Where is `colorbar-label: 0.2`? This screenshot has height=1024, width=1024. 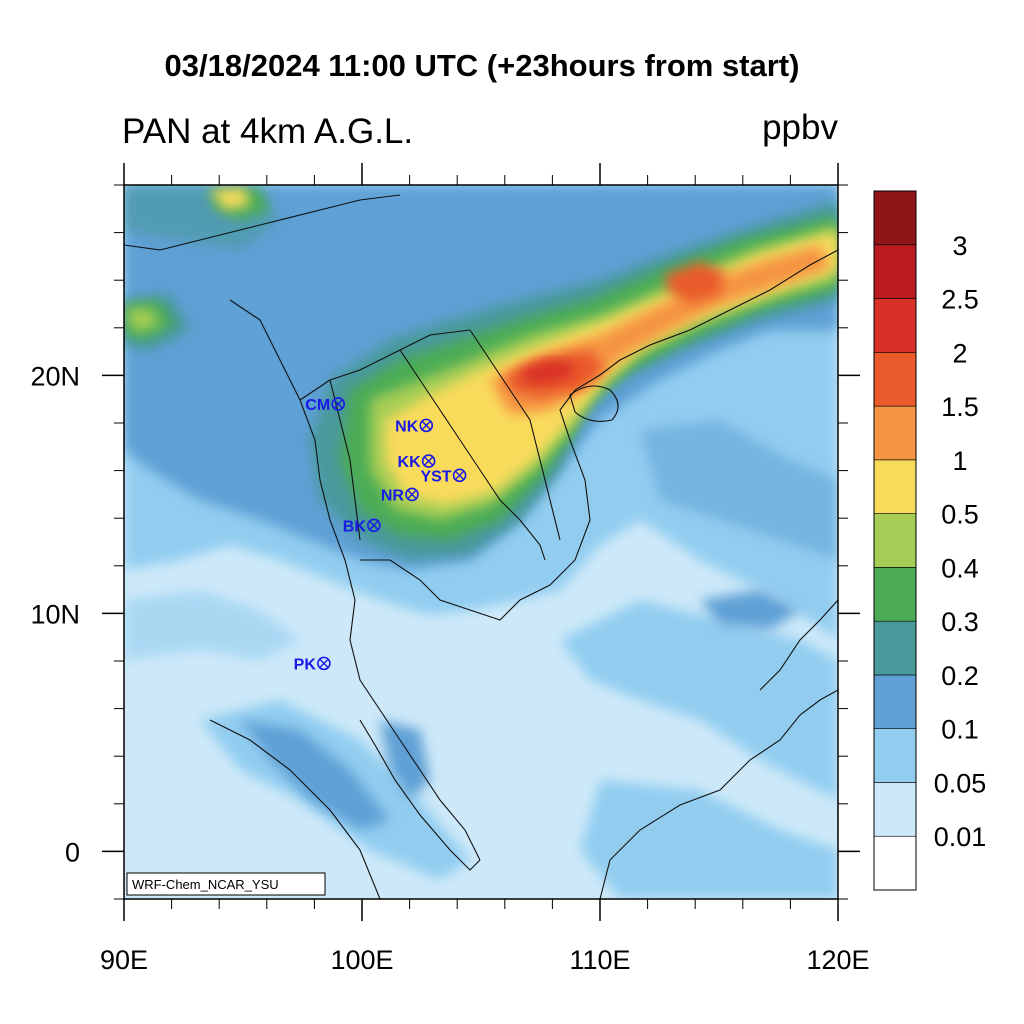
colorbar-label: 0.2 is located at coordinates (960, 676).